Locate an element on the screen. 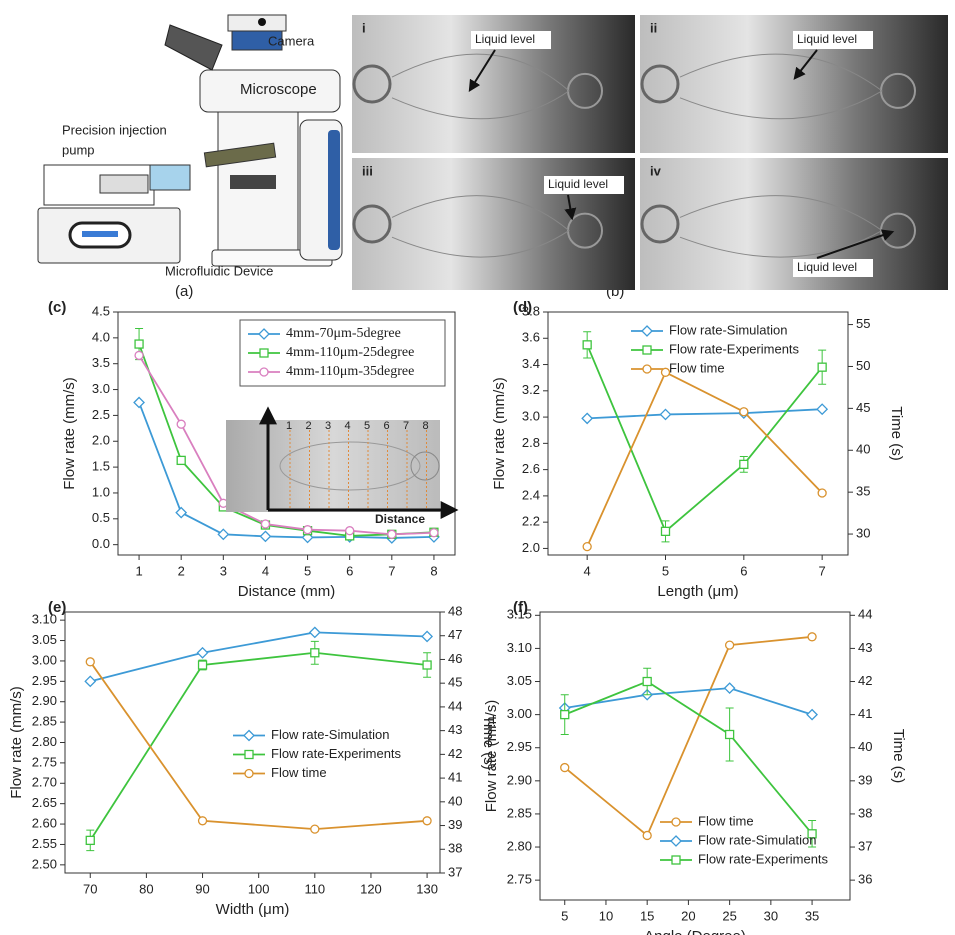 The width and height of the screenshot is (955, 935). image-label: iii is located at coordinates (367, 170).